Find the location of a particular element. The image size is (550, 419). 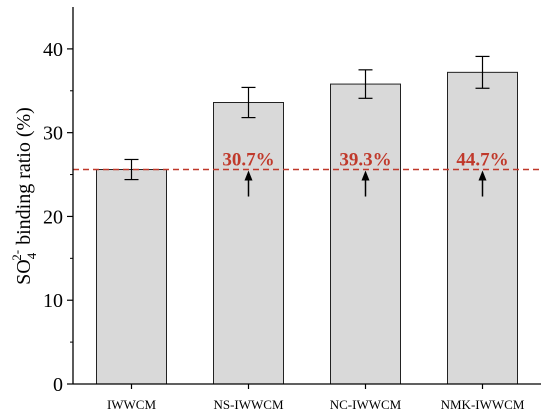

y-tick-label: 0 is located at coordinates (58, 385).